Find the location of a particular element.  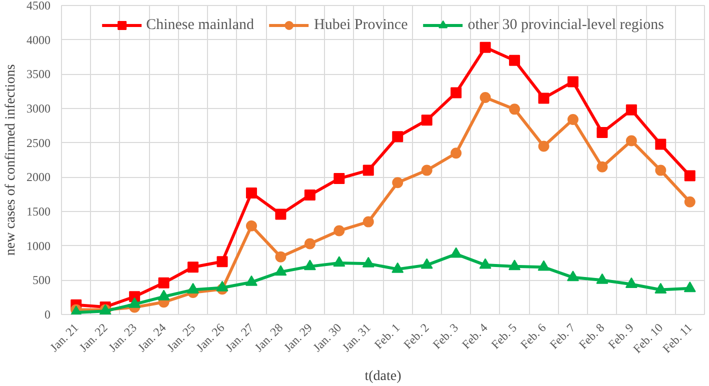

y-axis-title: new cases of confirmed infections is located at coordinates (11, 160).